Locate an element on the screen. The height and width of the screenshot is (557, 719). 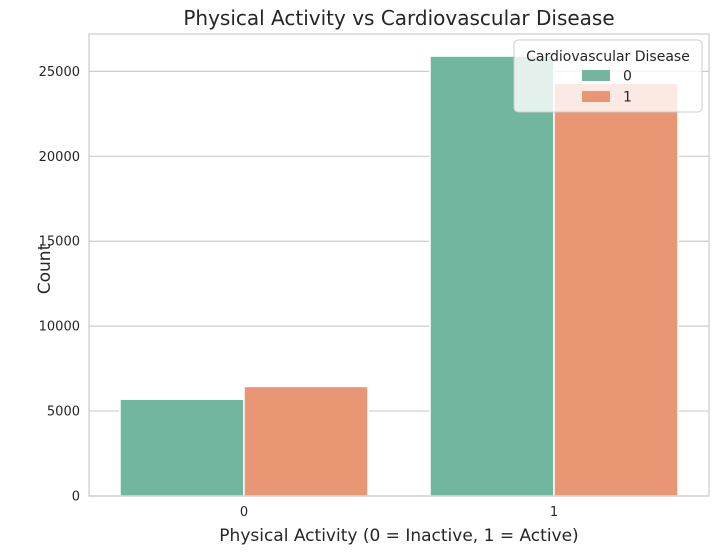
x-tick-label: 1 is located at coordinates (554, 512).